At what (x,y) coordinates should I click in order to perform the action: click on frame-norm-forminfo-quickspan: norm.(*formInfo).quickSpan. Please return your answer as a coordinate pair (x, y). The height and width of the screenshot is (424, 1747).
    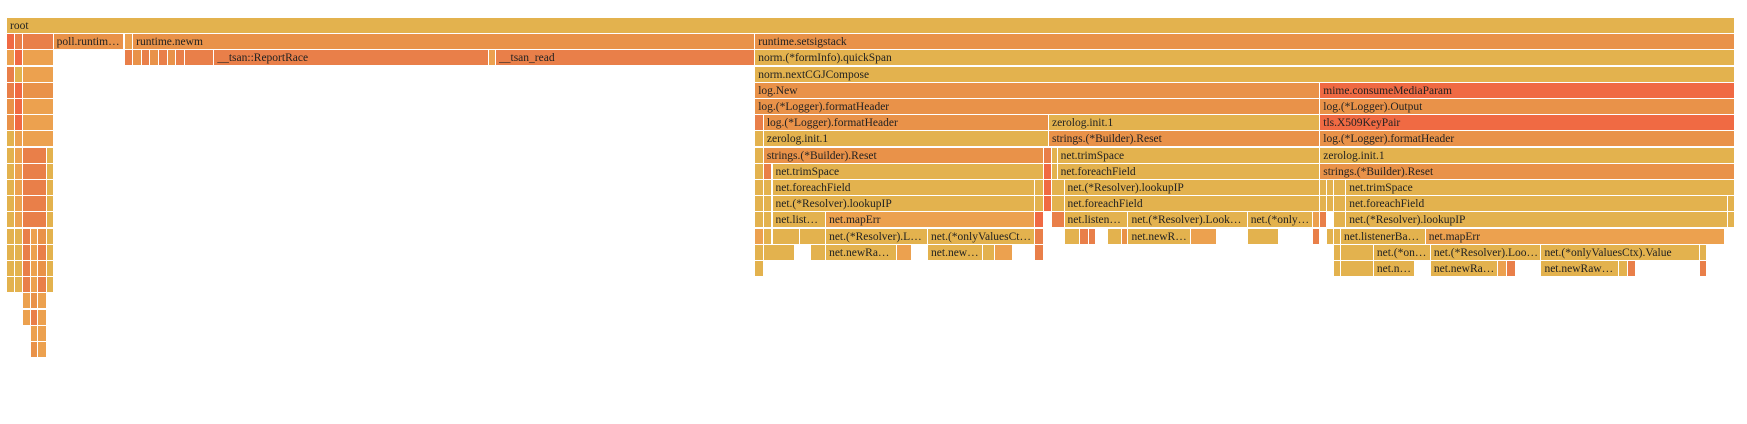
    Looking at the image, I should click on (1245, 58).